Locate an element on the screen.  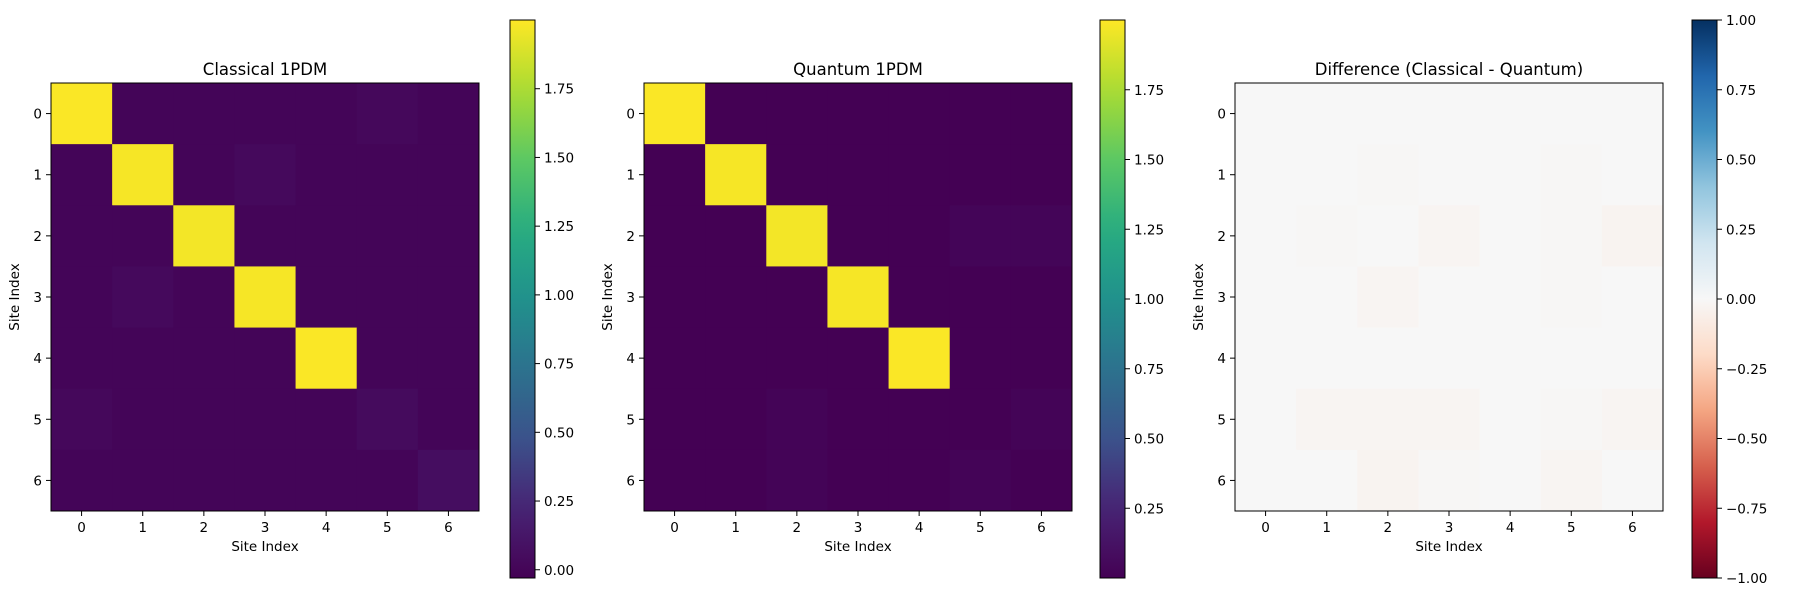
colorbar-tick-label: 1.25 is located at coordinates (1149, 230).